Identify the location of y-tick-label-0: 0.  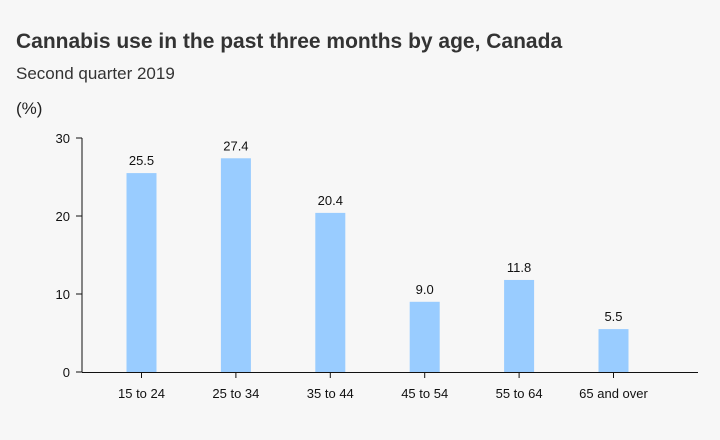
(66, 372).